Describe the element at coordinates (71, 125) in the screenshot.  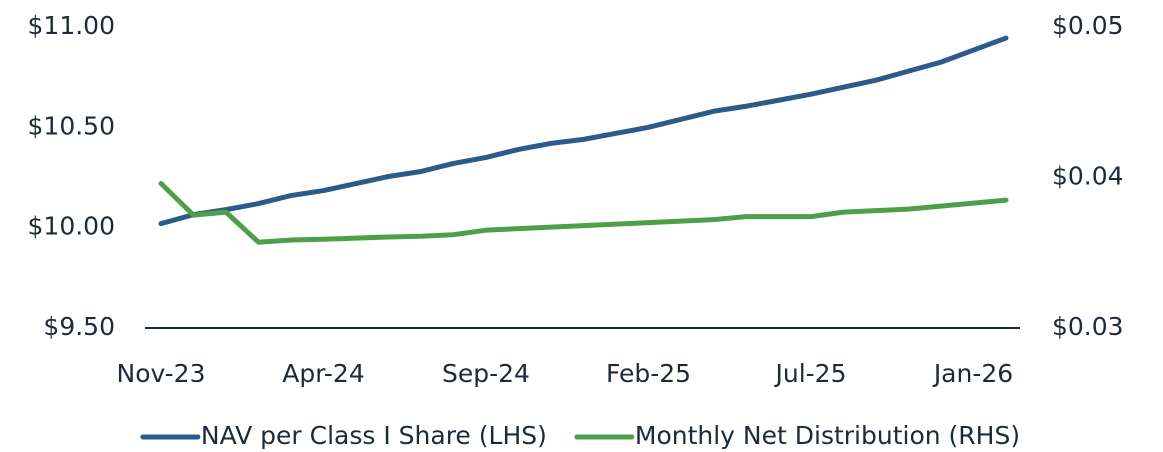
I see `y-tick-label: $10.50` at that location.